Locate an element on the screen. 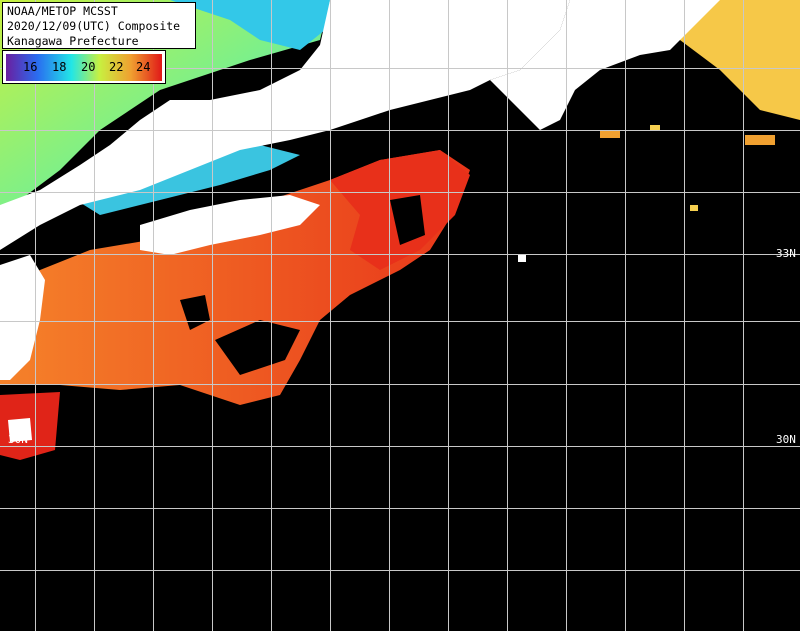 The height and width of the screenshot is (631, 800). land-honshu-east is located at coordinates (605, 65).